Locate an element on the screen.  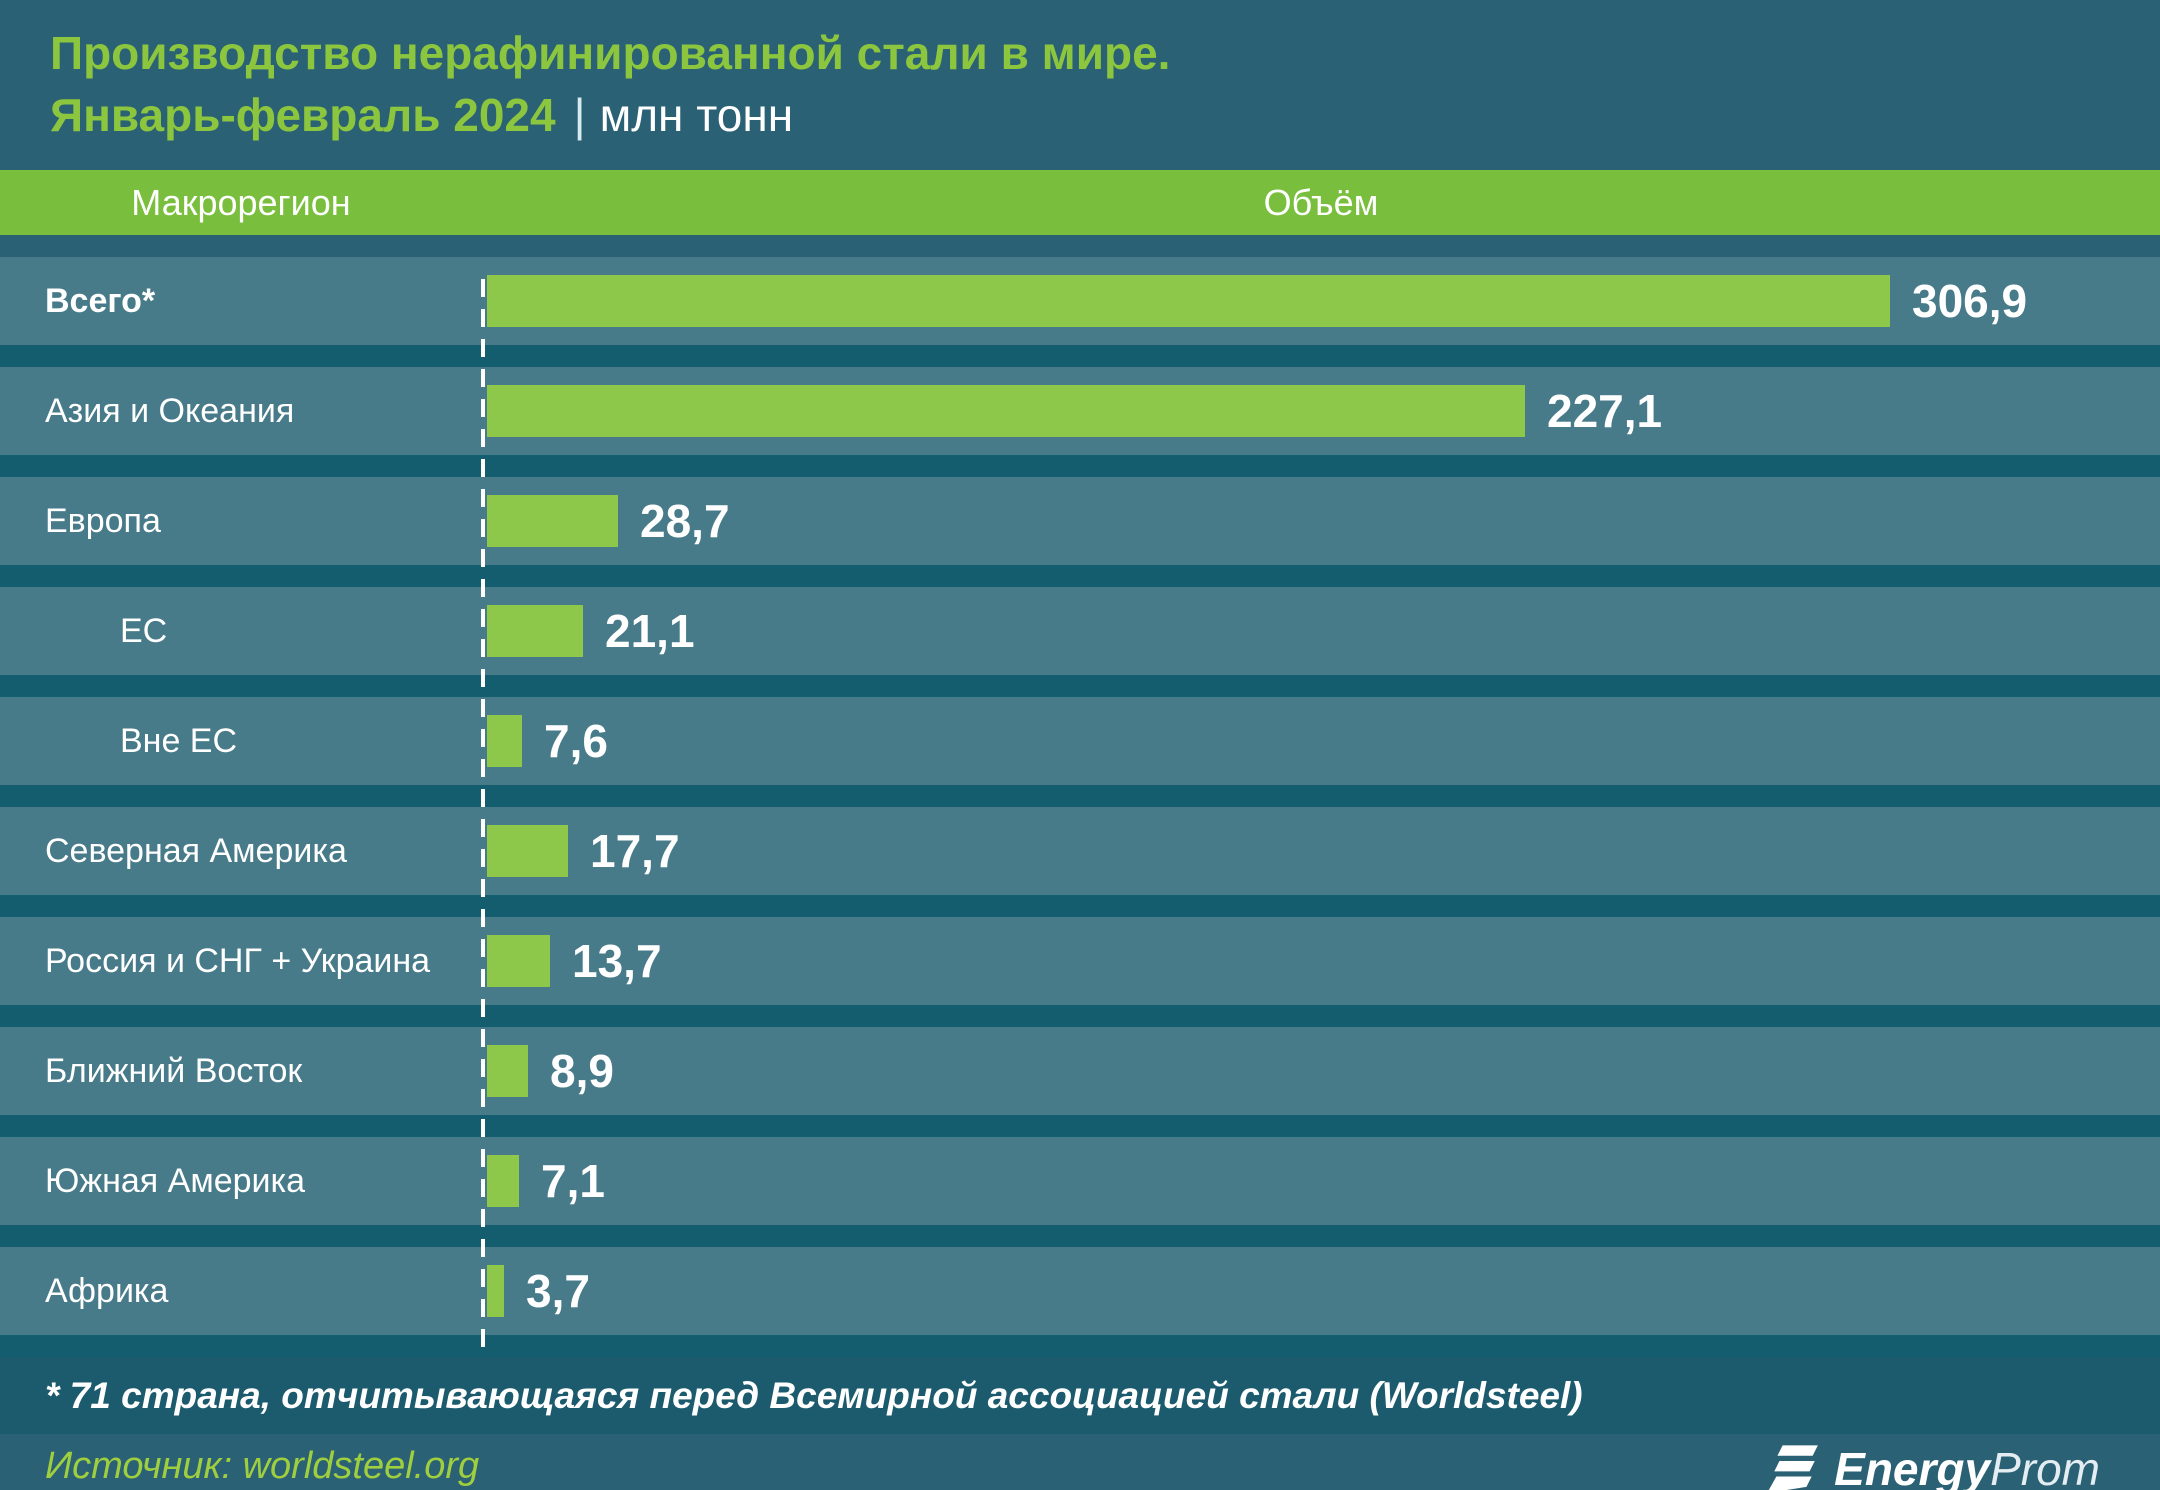
bar-value-label: 227,1 is located at coordinates (1605, 411).